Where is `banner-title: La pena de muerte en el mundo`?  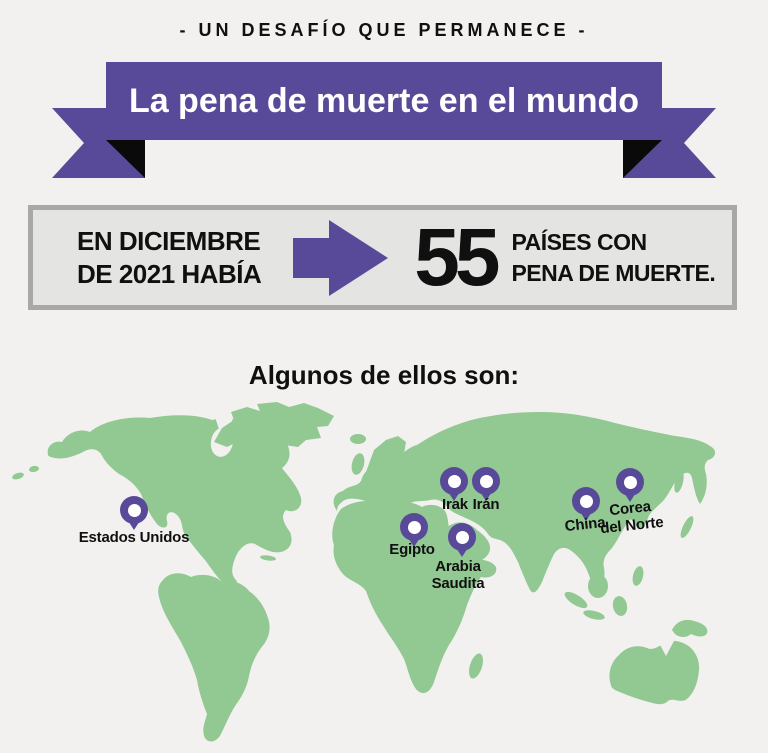
banner-title: La pena de muerte en el mundo is located at coordinates (384, 100).